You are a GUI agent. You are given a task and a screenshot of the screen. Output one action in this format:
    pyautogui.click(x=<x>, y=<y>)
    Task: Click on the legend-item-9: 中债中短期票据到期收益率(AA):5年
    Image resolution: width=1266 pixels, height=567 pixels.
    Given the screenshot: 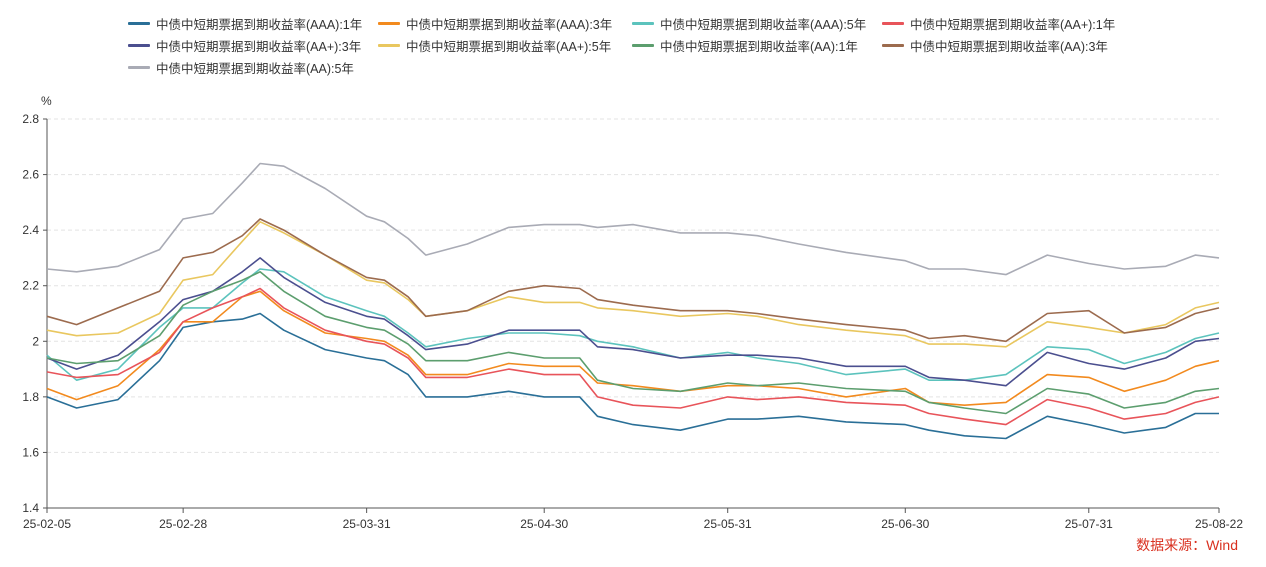 What is the action you would take?
    pyautogui.click(x=253, y=67)
    